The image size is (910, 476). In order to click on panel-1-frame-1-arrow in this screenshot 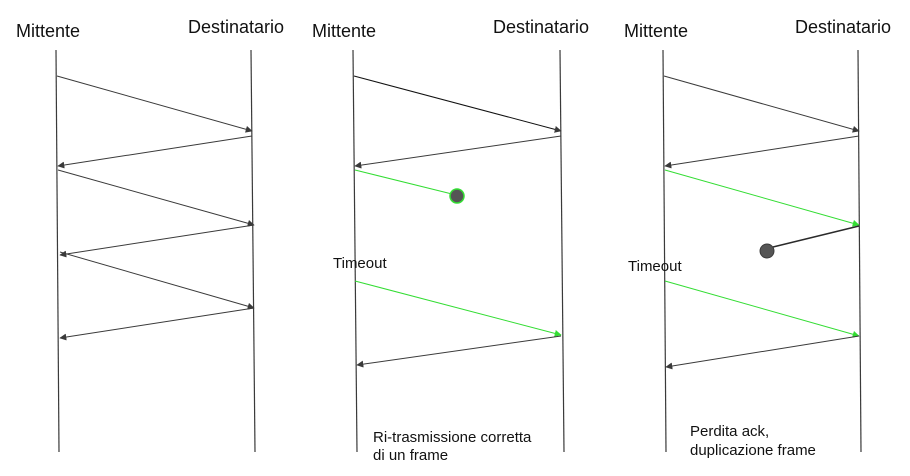, I will do `click(154, 104)`.